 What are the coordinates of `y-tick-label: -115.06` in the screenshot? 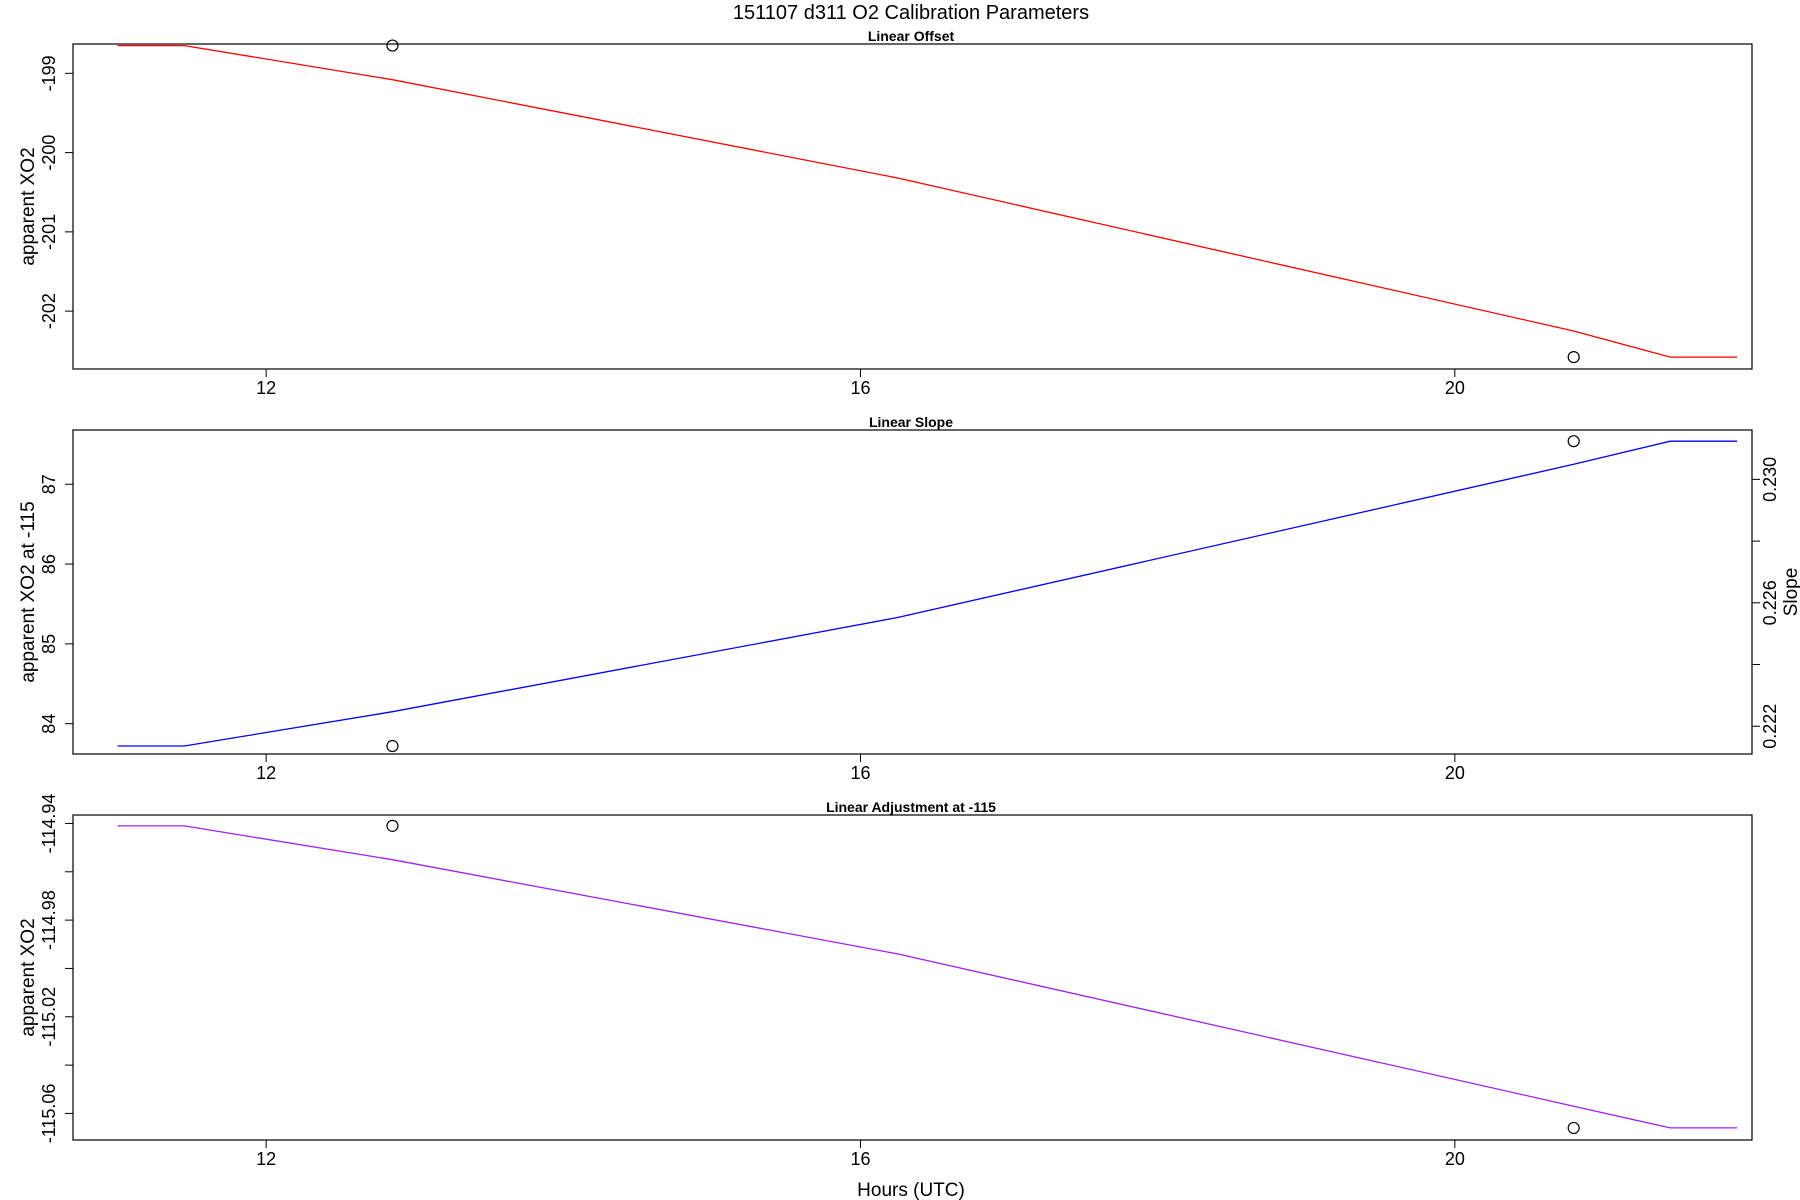 It's located at (49, 1114).